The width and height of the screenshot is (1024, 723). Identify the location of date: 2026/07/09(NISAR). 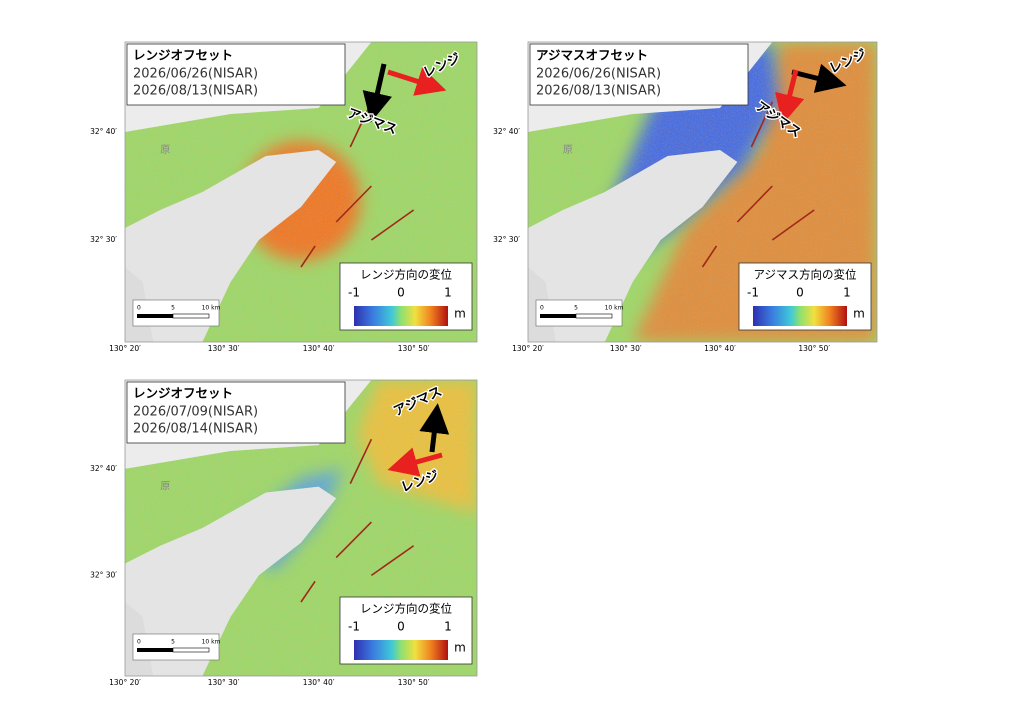
(195, 412).